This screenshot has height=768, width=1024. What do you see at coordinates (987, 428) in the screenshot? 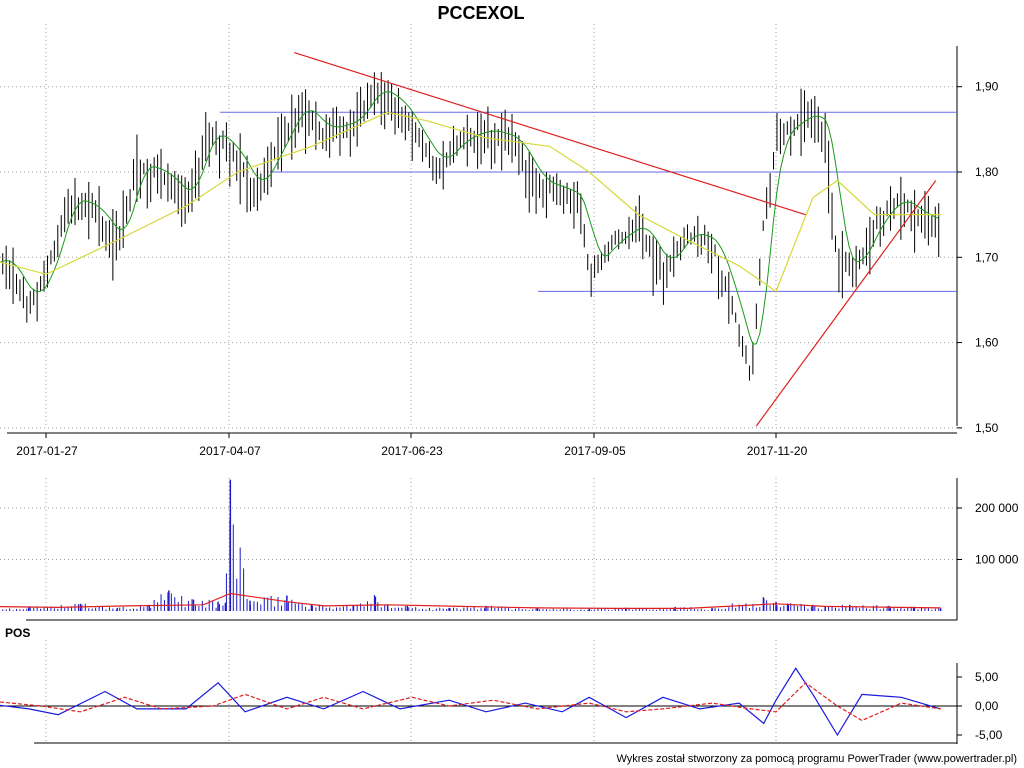
I see `y-tick-label: 1,50` at bounding box center [987, 428].